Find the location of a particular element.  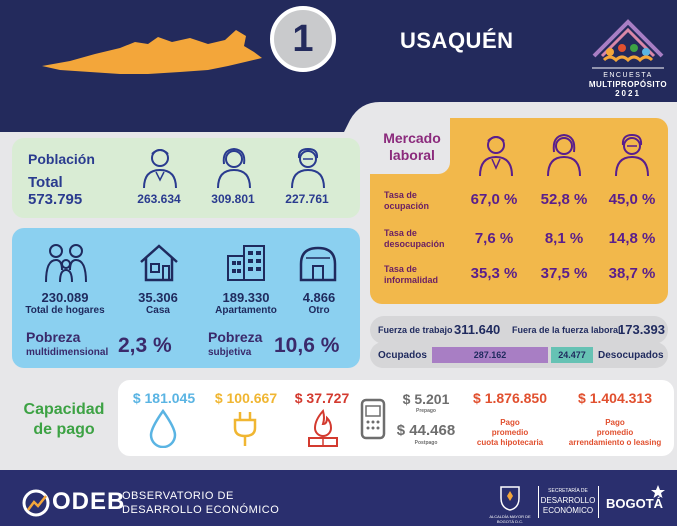

mercado-title: Mercado laboral is located at coordinates (412, 147).